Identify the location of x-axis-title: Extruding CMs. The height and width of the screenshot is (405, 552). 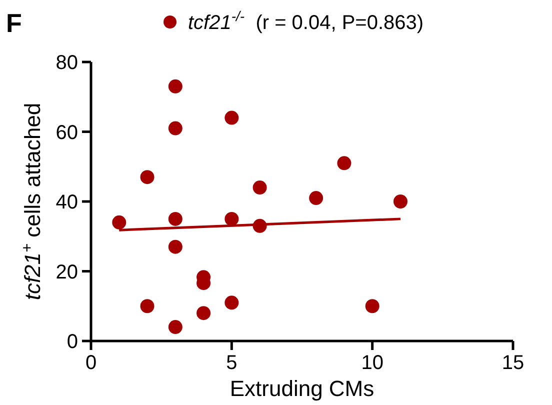
(302, 388).